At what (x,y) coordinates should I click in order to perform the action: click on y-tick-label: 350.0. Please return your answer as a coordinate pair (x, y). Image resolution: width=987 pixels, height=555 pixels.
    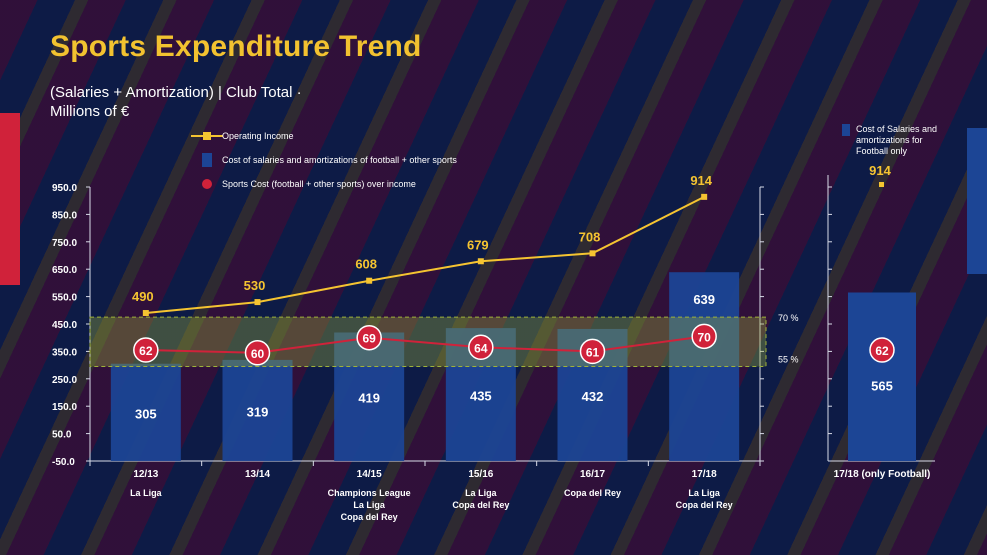
    Looking at the image, I should click on (64, 352).